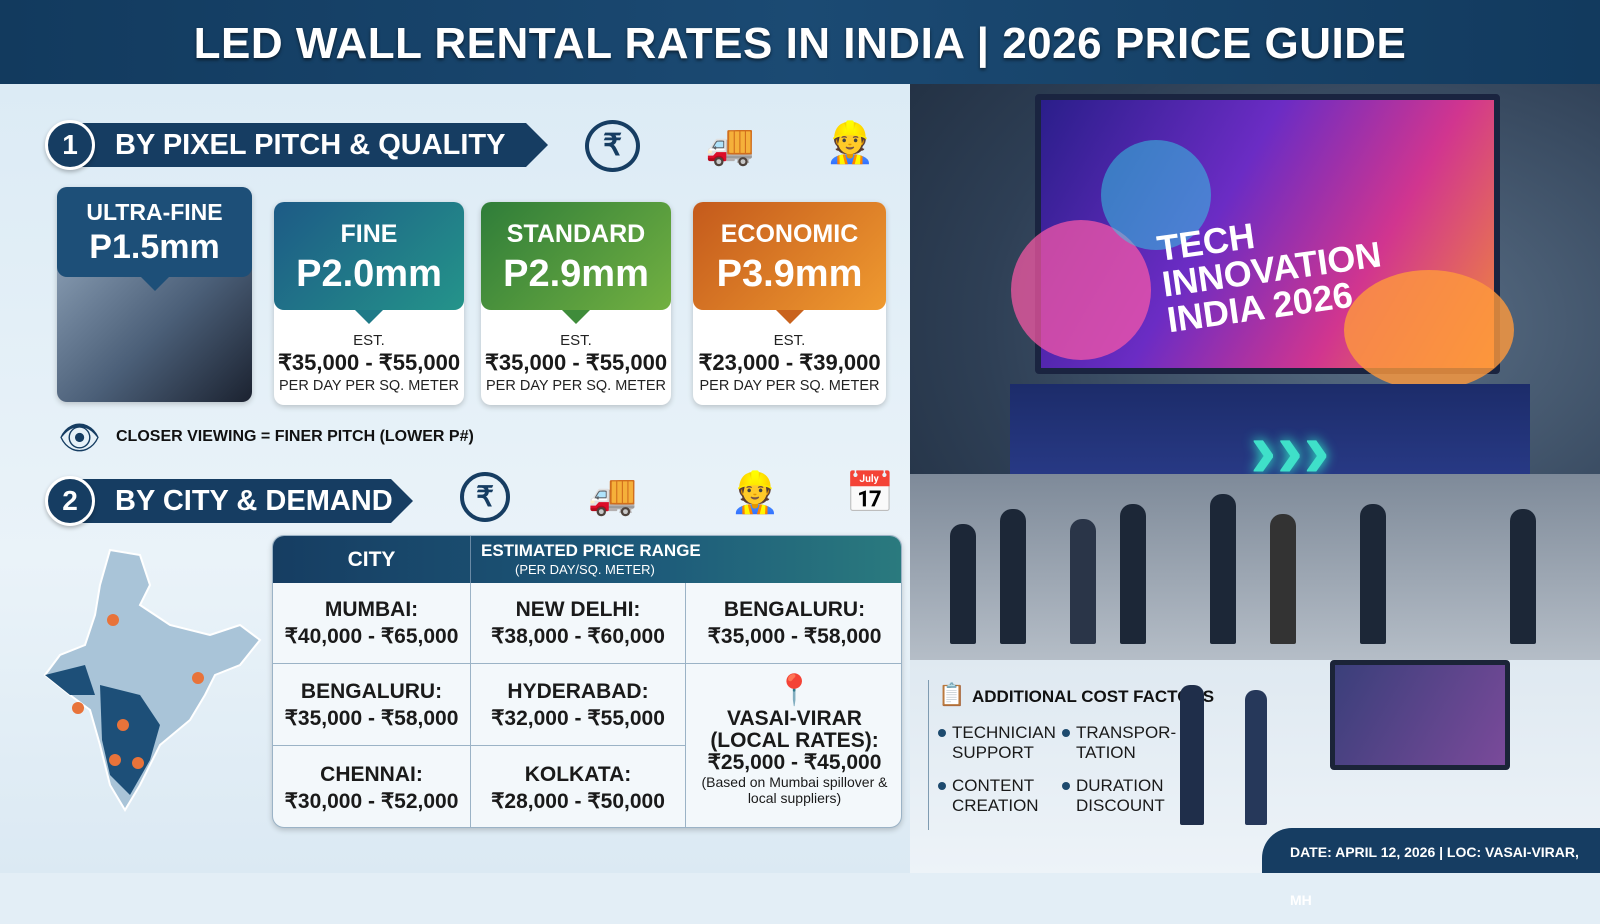 This screenshot has height=924, width=1600. Describe the element at coordinates (1262, 242) in the screenshot. I see `led-screen: TECH INNOVATION INDIA 2026` at that location.